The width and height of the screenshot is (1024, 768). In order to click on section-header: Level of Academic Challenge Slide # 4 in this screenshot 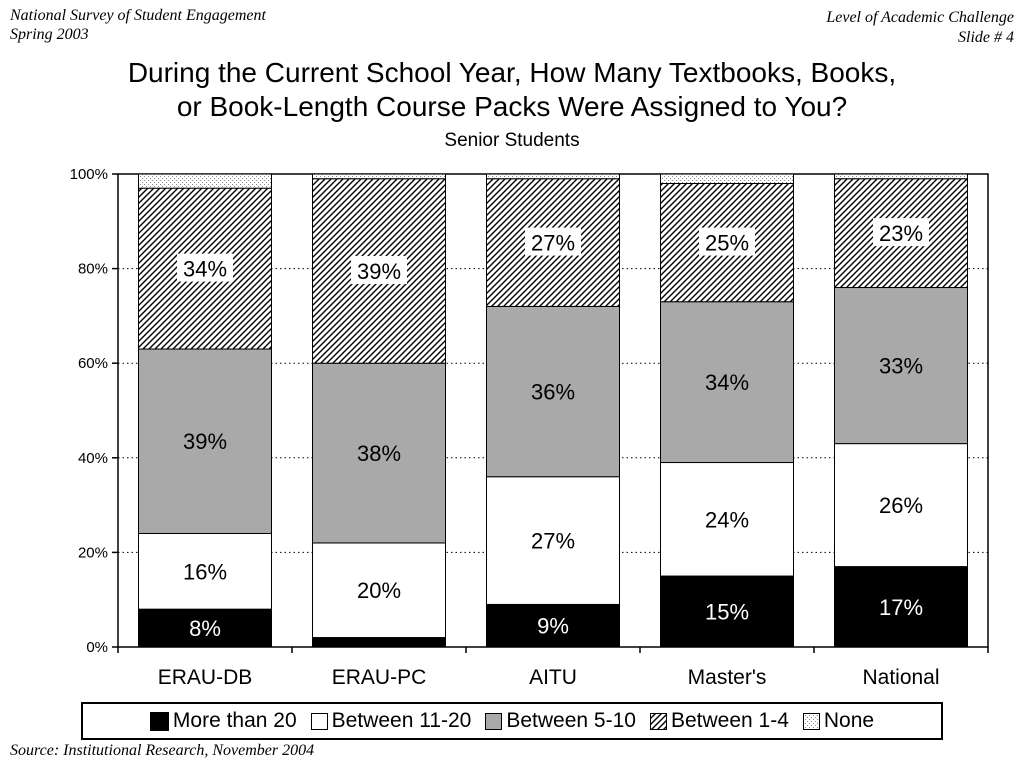, I will do `click(920, 28)`.